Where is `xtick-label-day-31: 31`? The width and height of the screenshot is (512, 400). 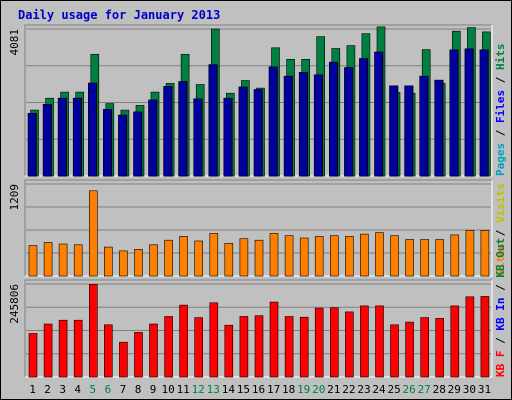 xtick-label-day-31: 31 is located at coordinates (484, 389).